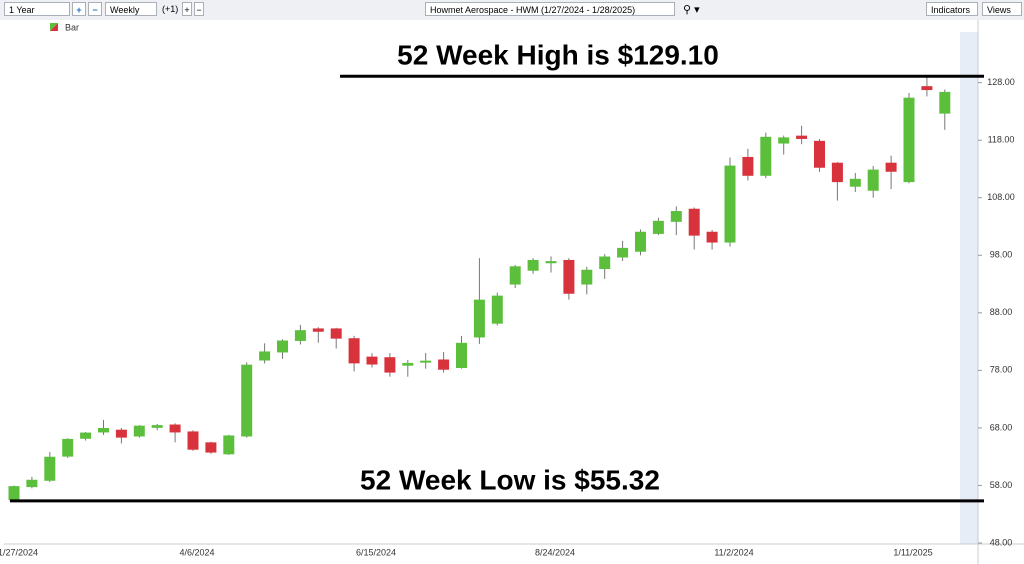  Describe the element at coordinates (196, 552) in the screenshot. I see `x-tick-label: 4/6/2024` at that location.